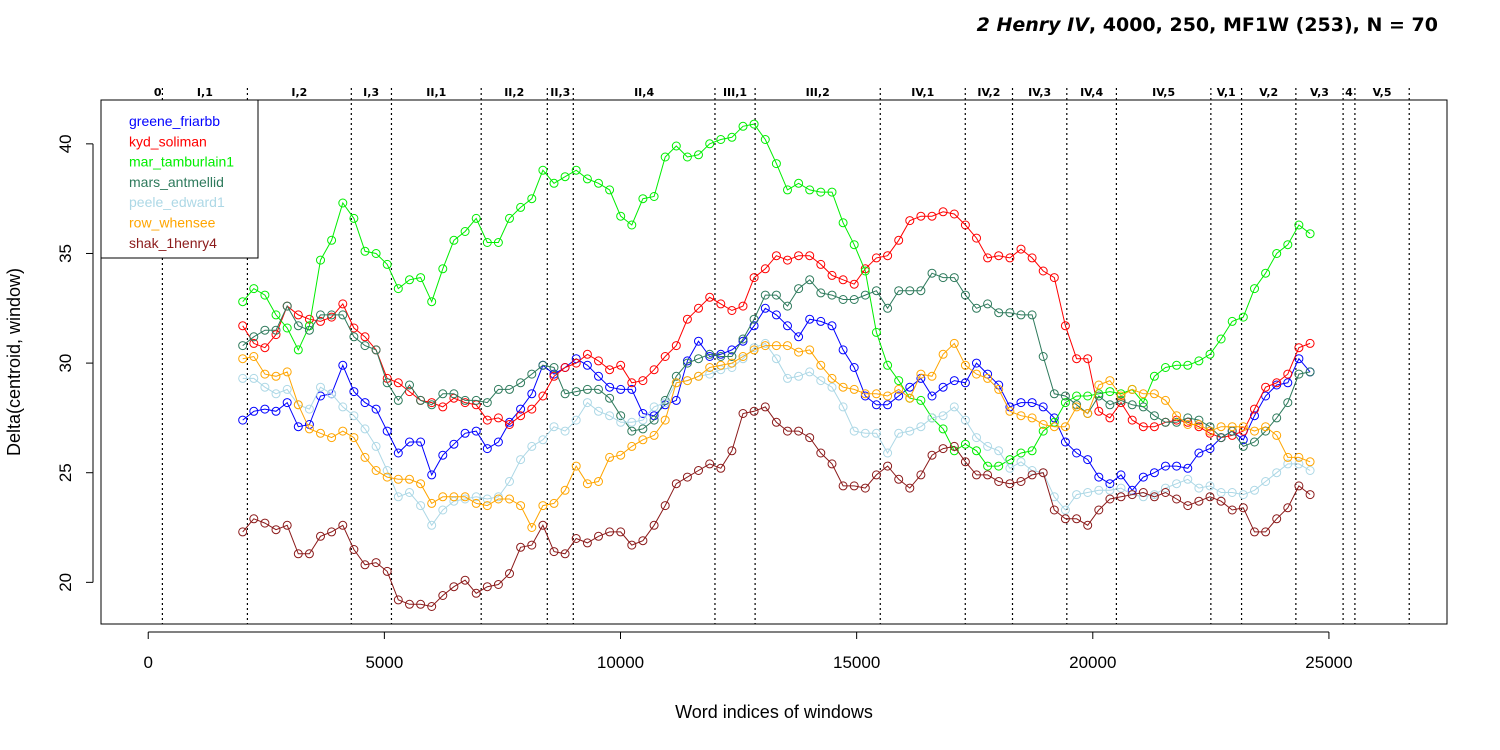 Image resolution: width=1500 pixels, height=750 pixels. Describe the element at coordinates (1263, 25) in the screenshot. I see `chart-title-params: , 4000, 250, MF1W (253), N = 70` at that location.